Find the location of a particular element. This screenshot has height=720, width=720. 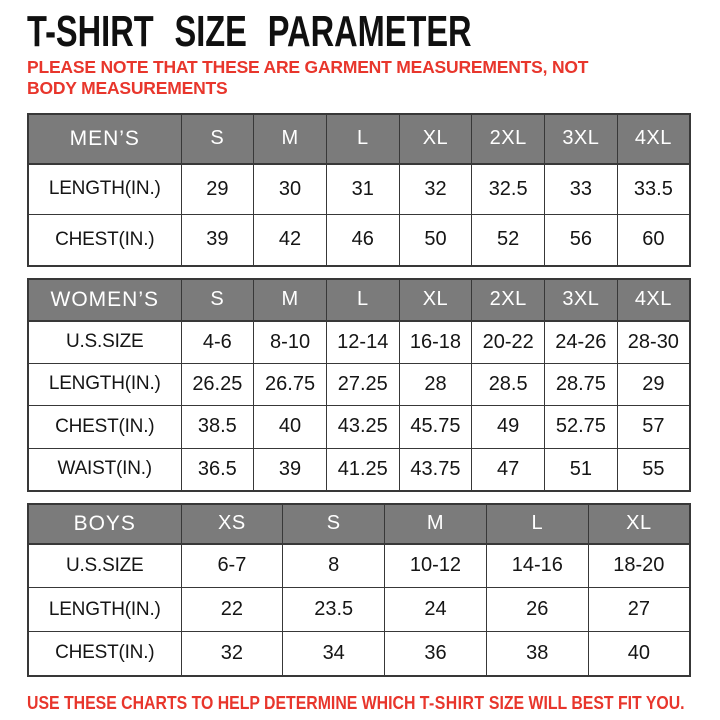

measurement-value-cell: 31 is located at coordinates (362, 189).